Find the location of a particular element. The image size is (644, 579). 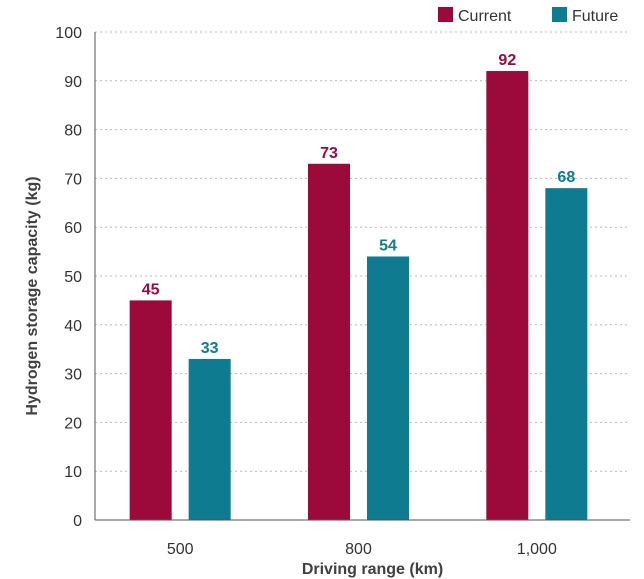

x-tick-label: 500 is located at coordinates (180, 549).